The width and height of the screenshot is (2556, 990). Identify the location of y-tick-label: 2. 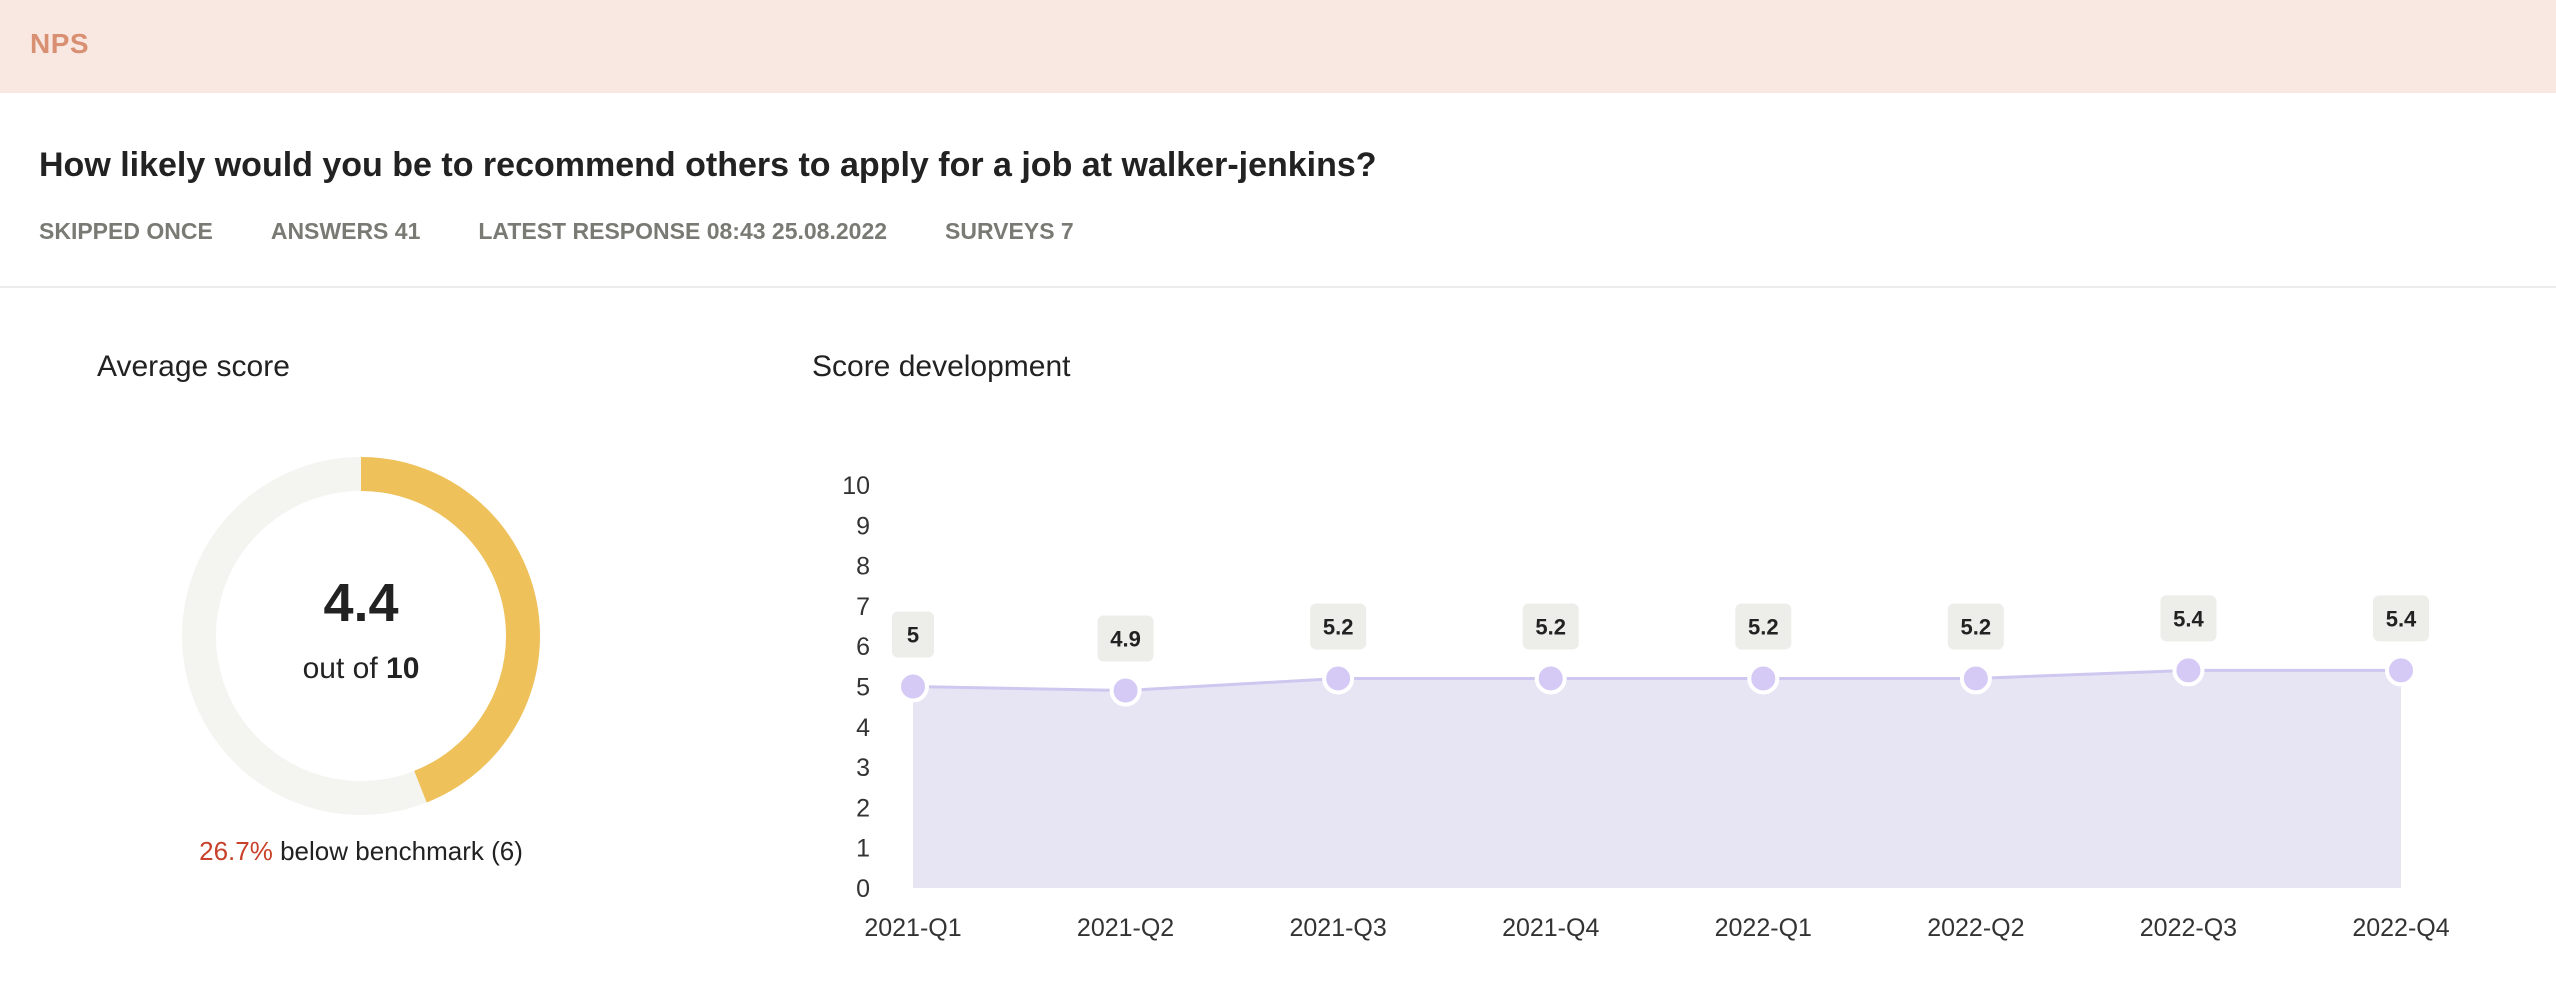
(863, 808).